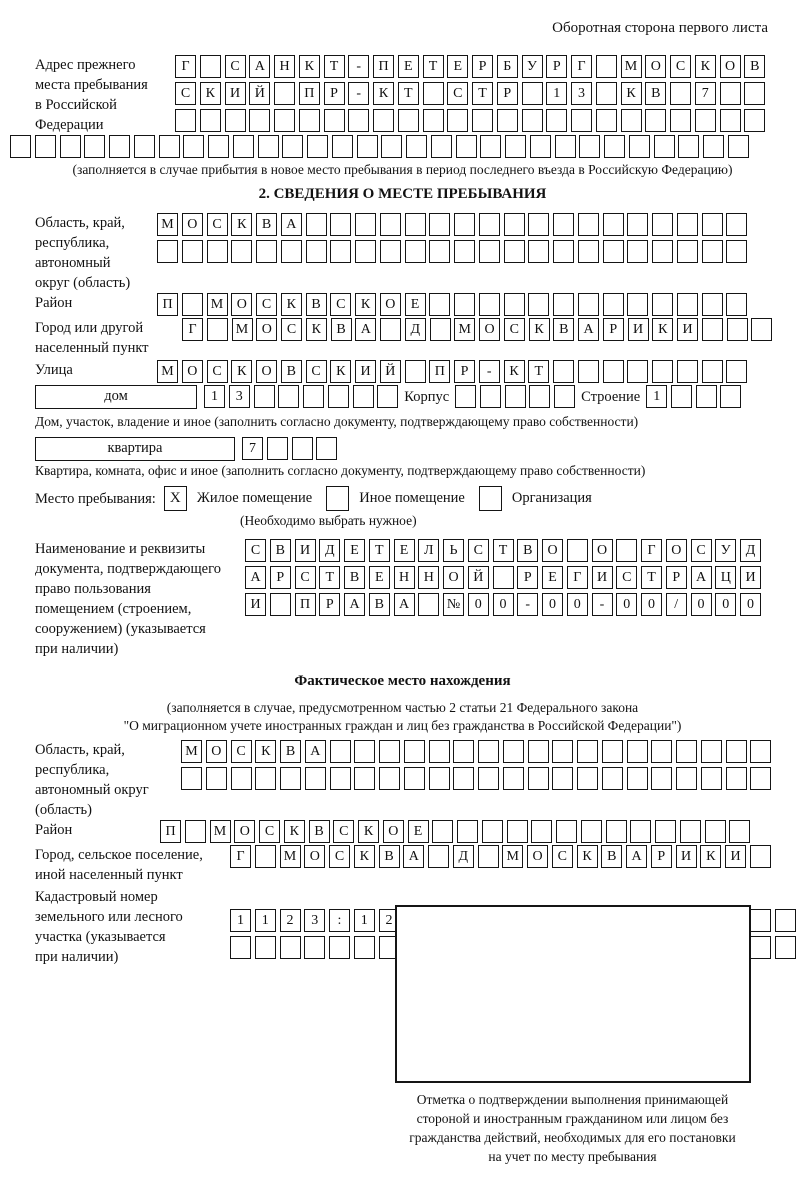 The height and width of the screenshot is (1180, 800). Describe the element at coordinates (252, 448) in the screenshot. I see `form-cell: 7` at that location.